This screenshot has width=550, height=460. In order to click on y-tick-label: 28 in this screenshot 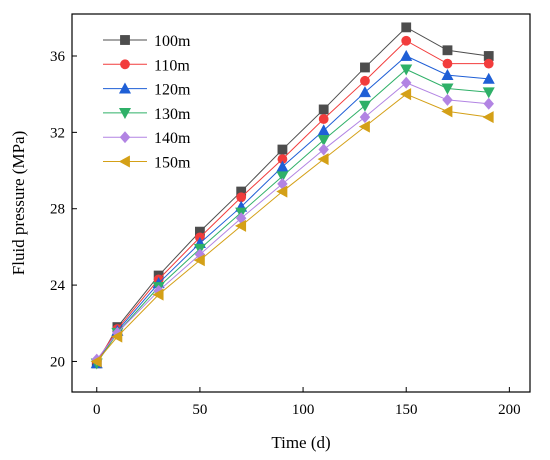, I will do `click(57, 210)`.